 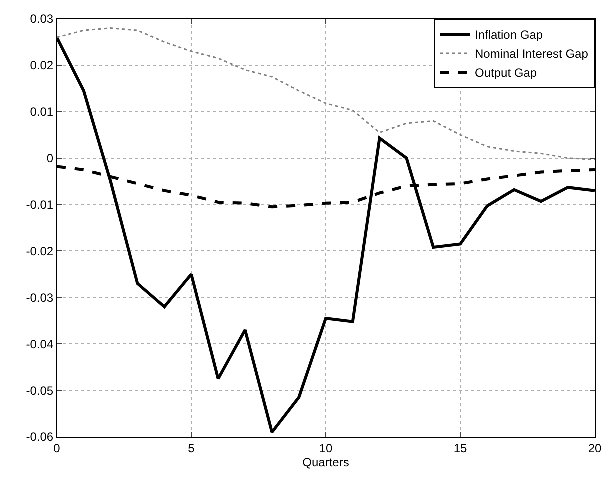 I want to click on y-tick-label: 0.03, so click(x=42, y=19).